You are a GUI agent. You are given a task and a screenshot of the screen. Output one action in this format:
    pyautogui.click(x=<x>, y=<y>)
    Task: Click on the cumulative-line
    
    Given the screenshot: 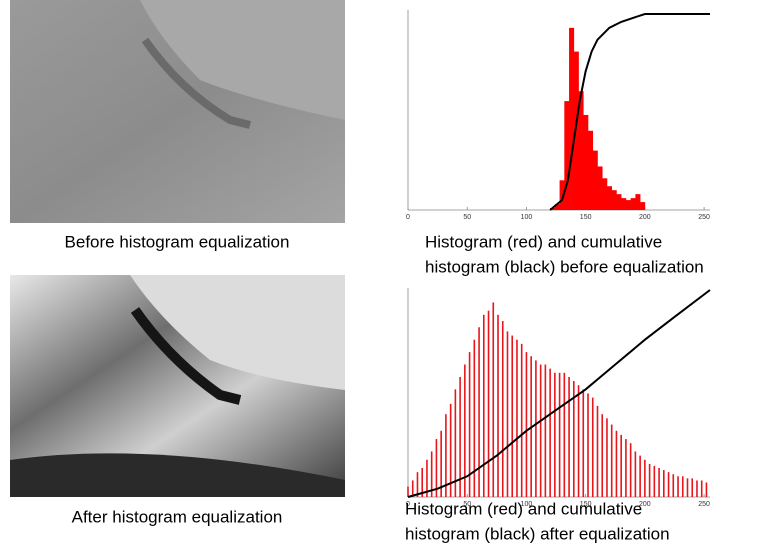 What is the action you would take?
    pyautogui.click(x=629, y=112)
    